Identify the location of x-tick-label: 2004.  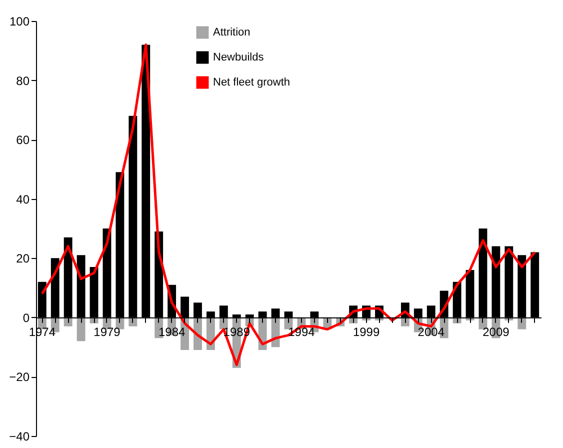
(431, 331).